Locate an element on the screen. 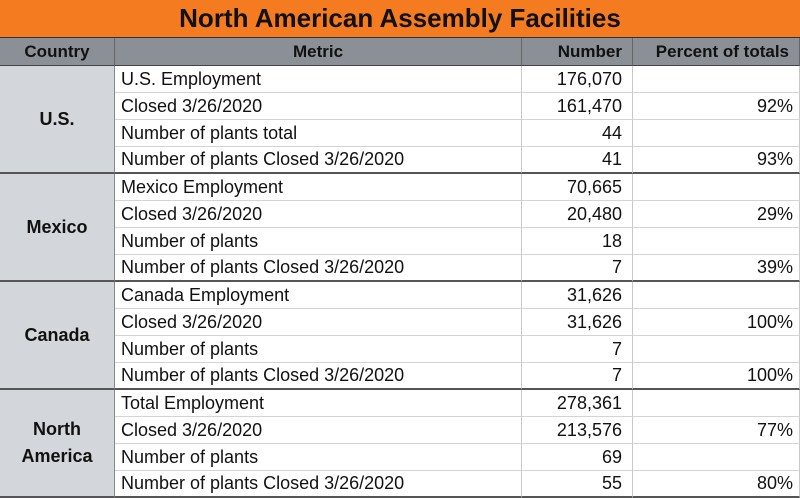  metric-cell: Number of plants total is located at coordinates (318, 133).